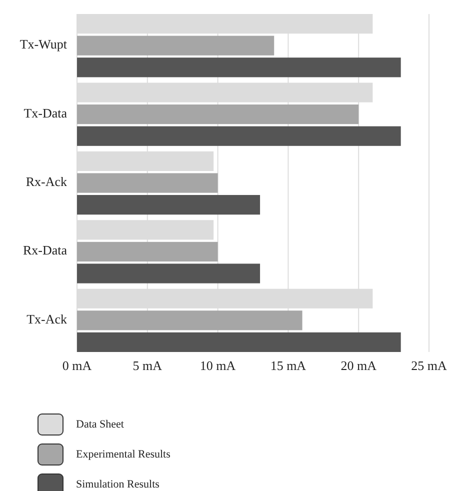 The height and width of the screenshot is (491, 459). I want to click on y-tick-label: Tx-Wupt, so click(44, 44).